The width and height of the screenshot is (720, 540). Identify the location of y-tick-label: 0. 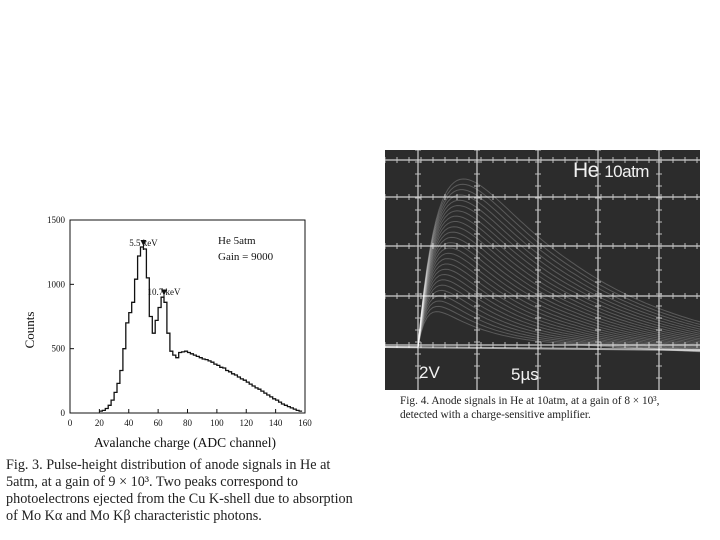
(63, 413).